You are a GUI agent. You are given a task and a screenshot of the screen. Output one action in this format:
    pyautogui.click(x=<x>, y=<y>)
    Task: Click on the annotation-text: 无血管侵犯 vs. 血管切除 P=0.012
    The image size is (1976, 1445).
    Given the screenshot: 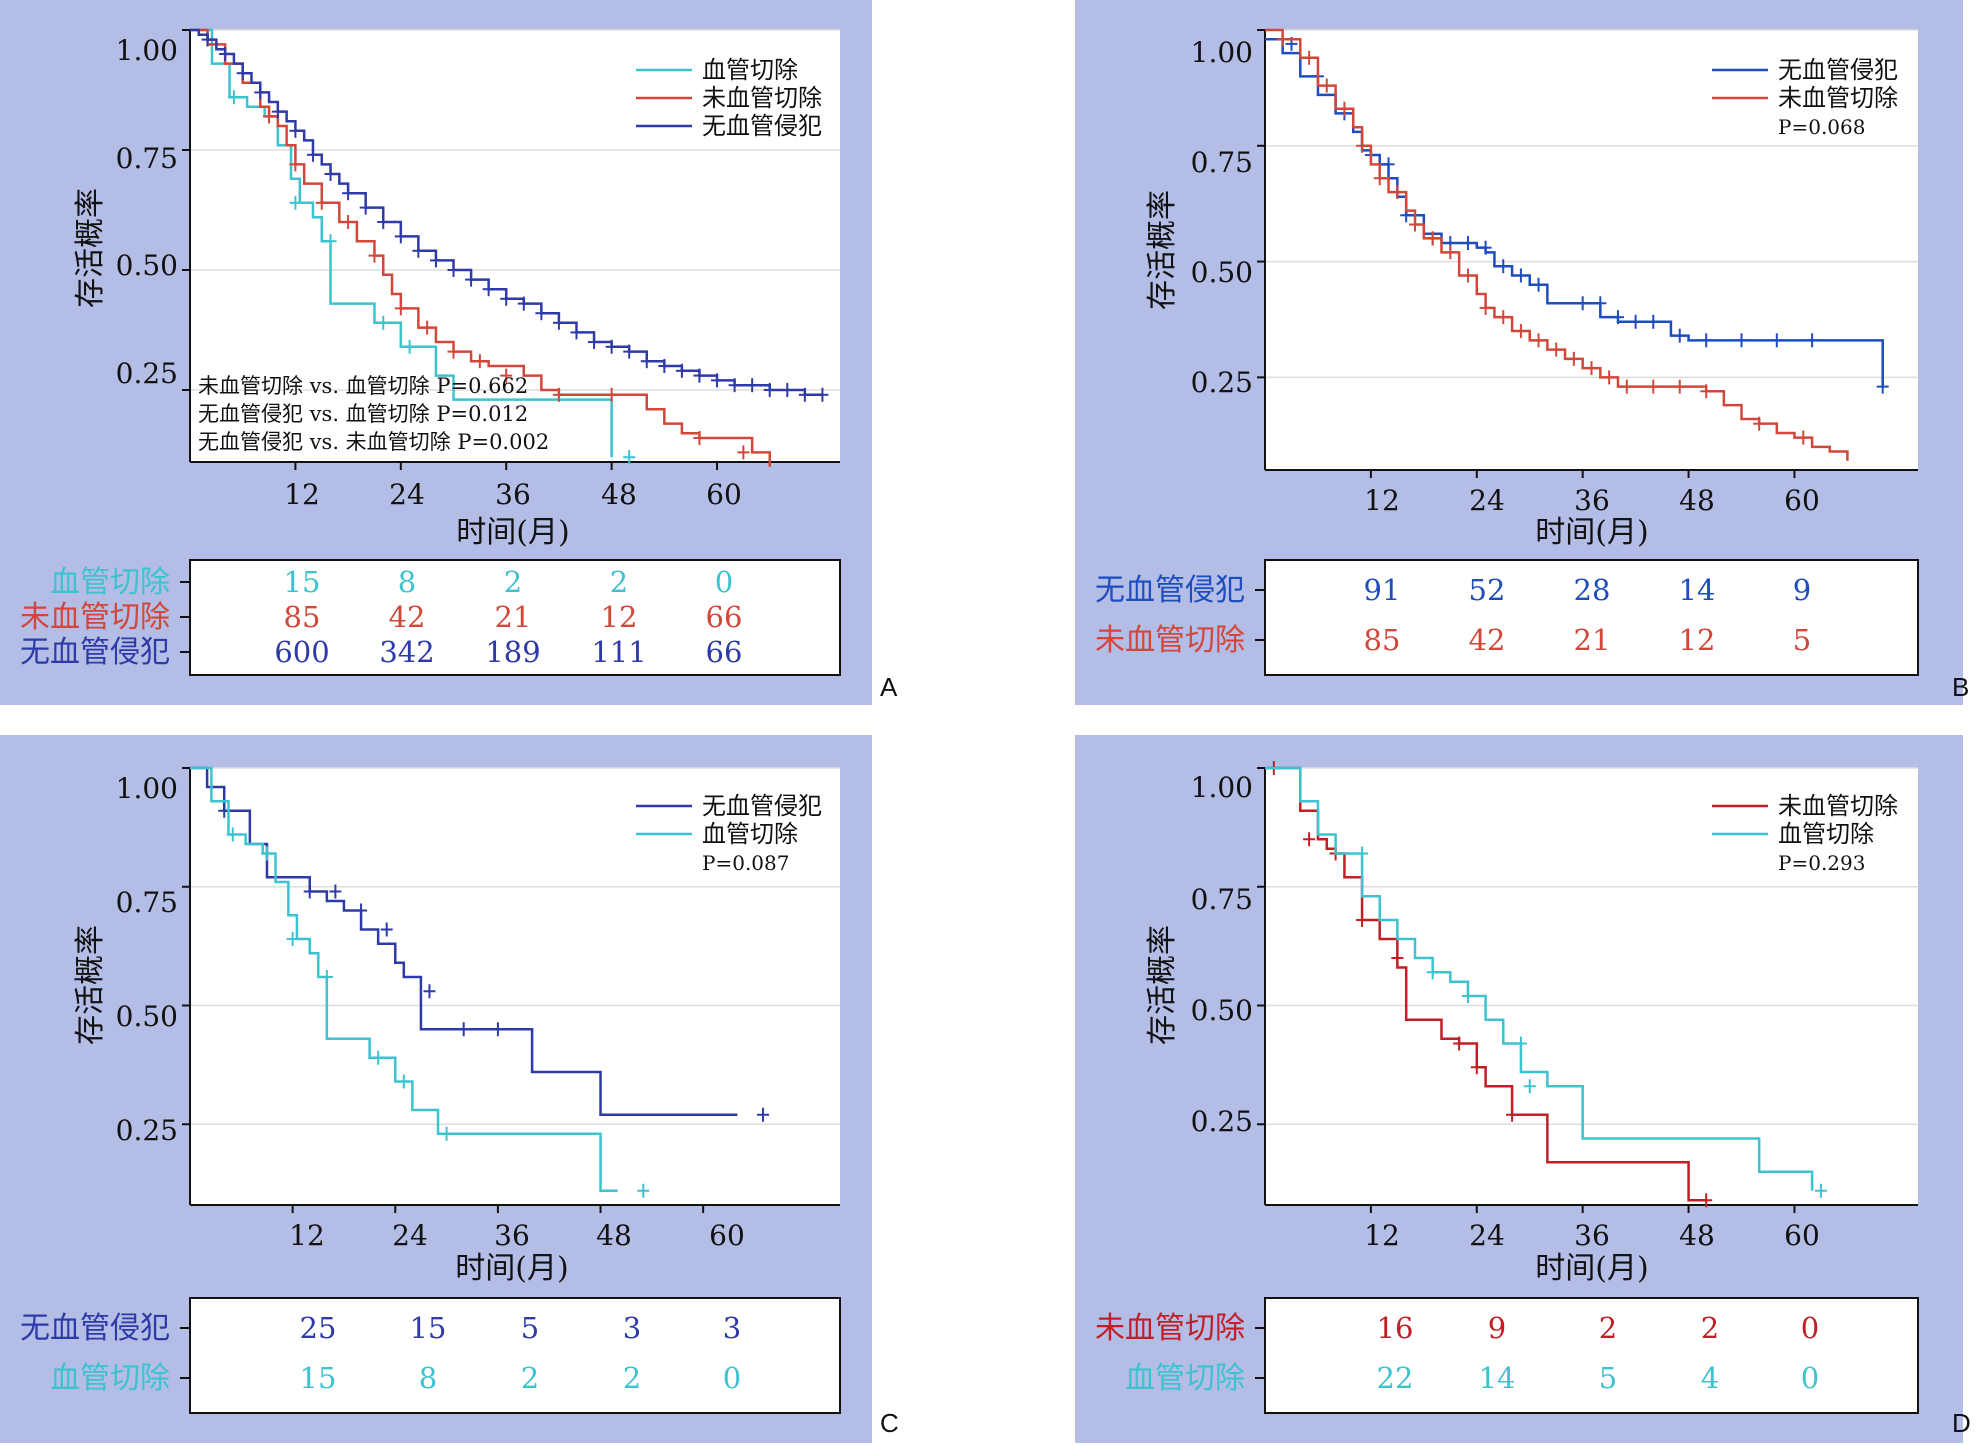 What is the action you would take?
    pyautogui.click(x=363, y=414)
    